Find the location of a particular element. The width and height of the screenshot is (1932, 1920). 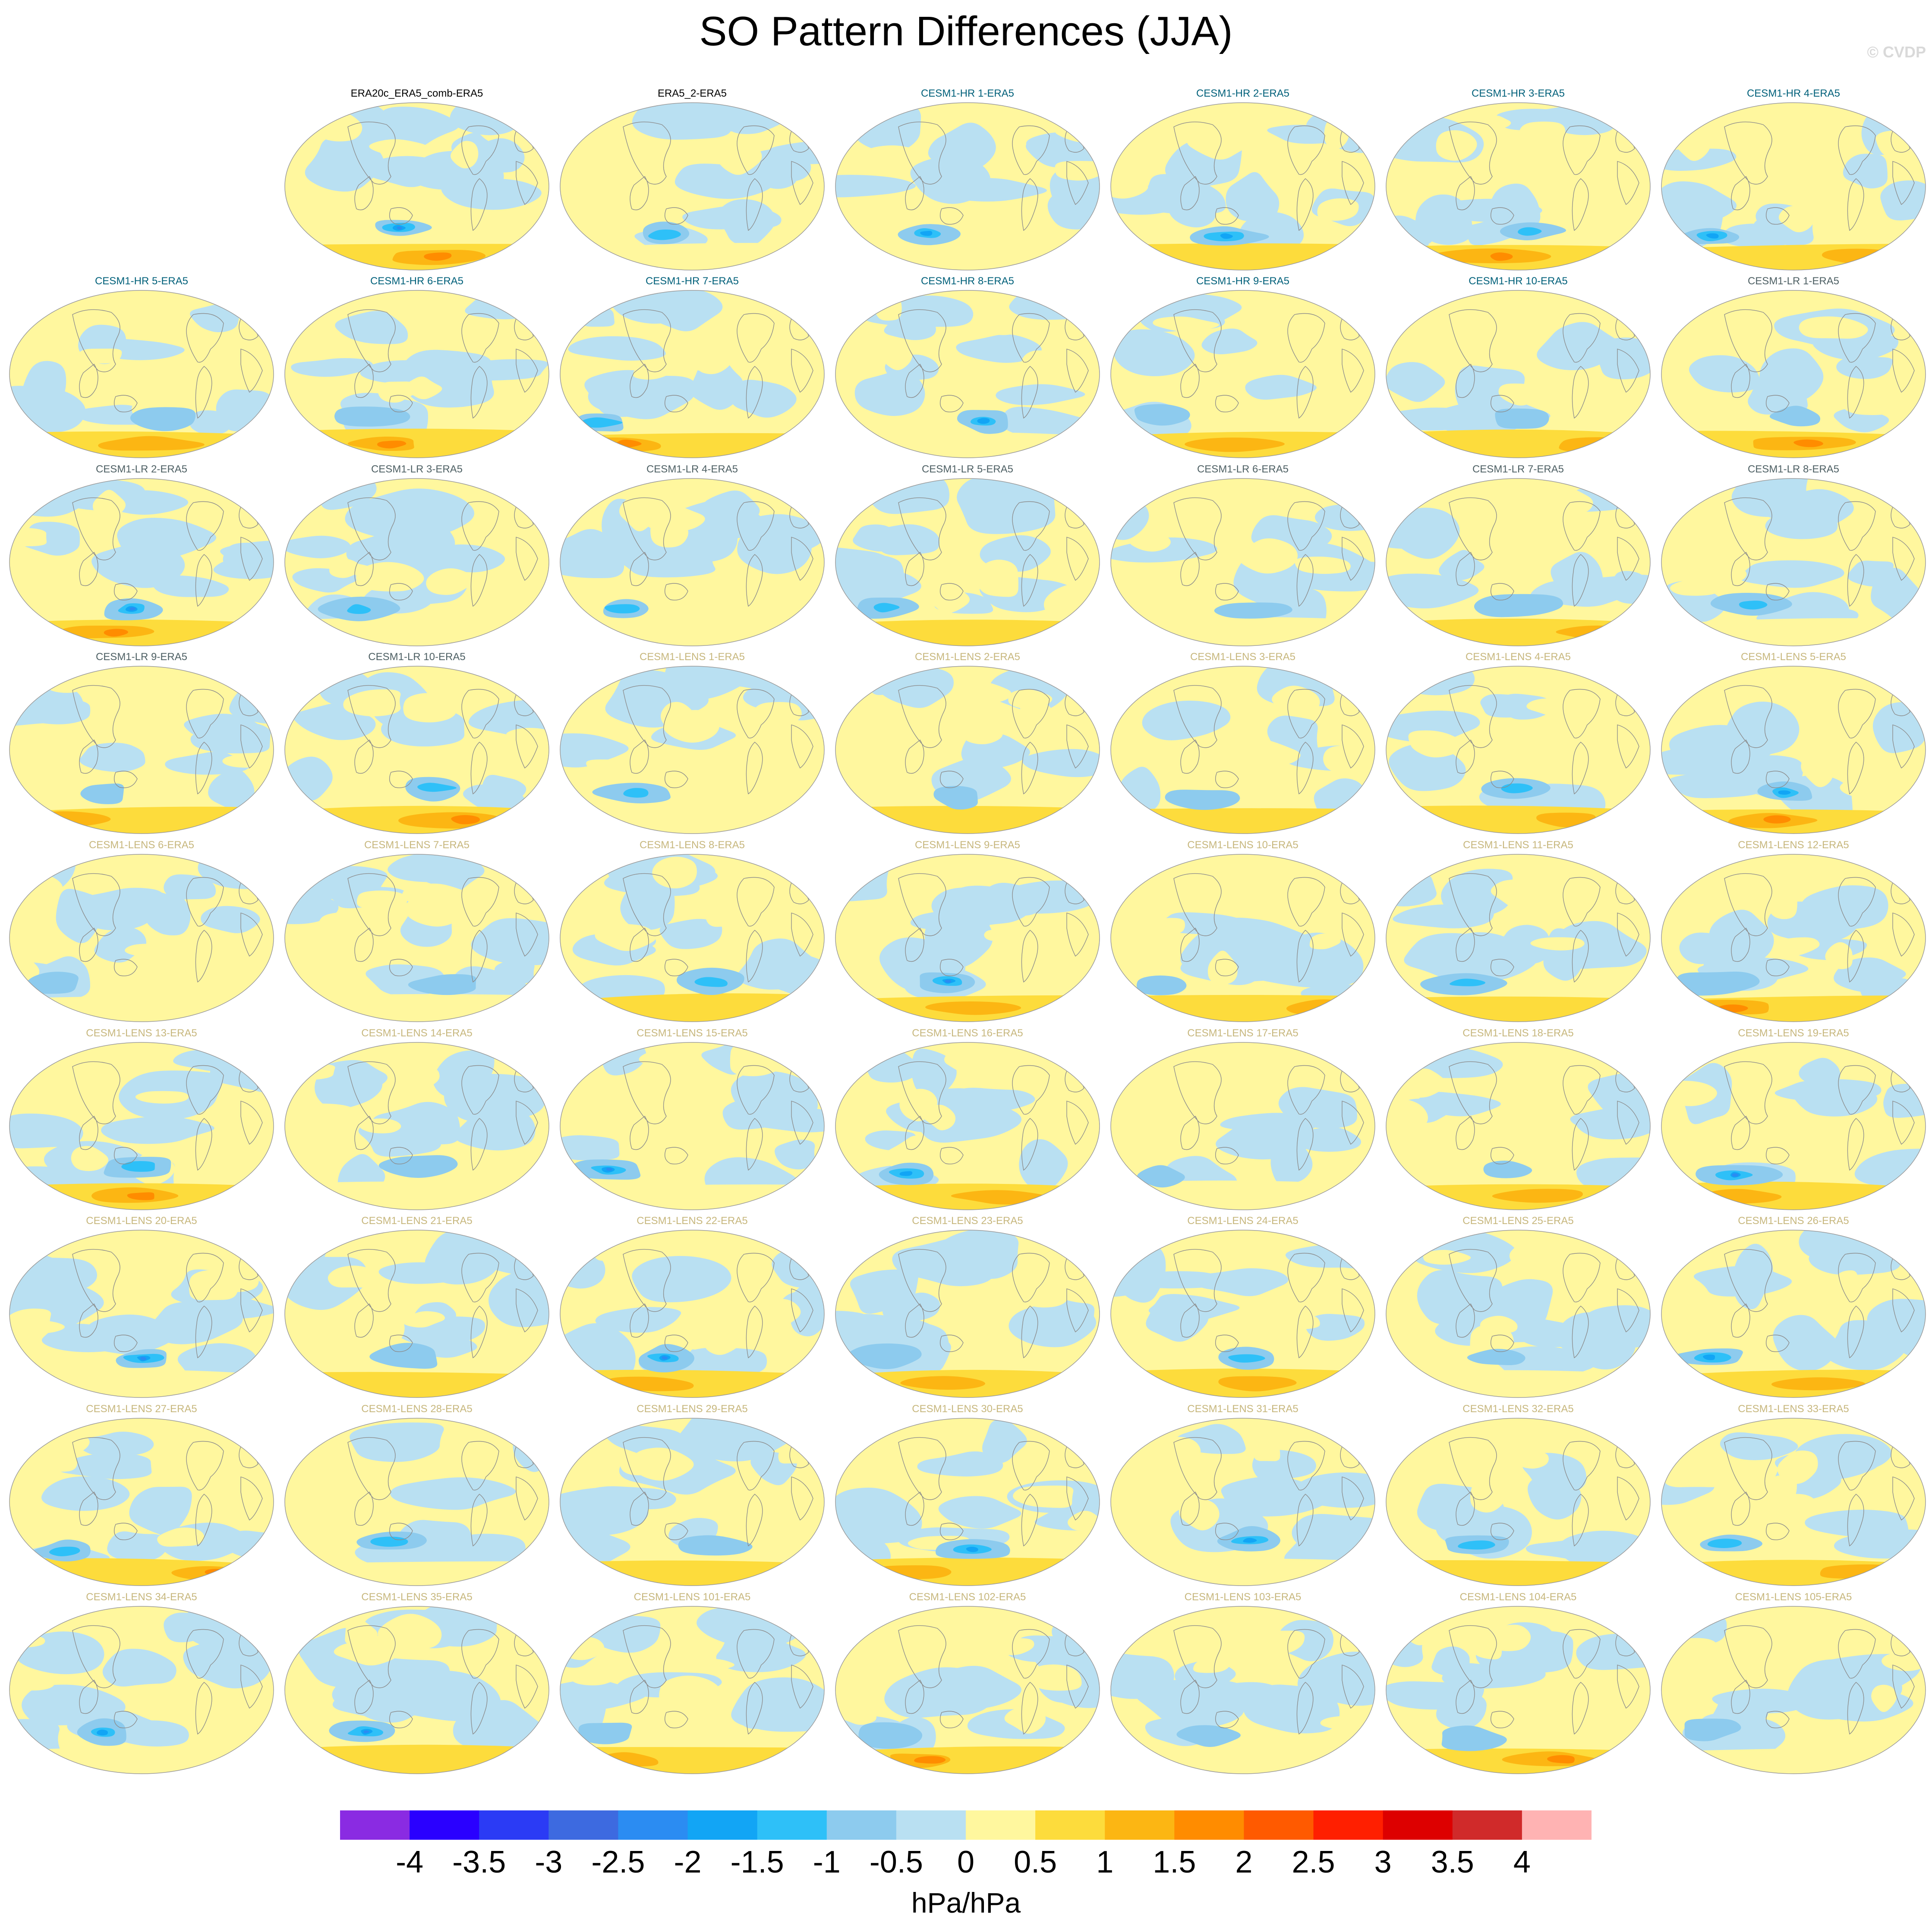

map-panel: CESM1-LENS 2-ERA5 is located at coordinates (967, 744).